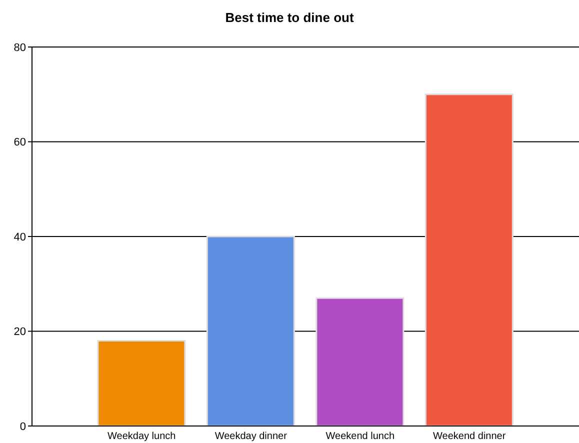 The width and height of the screenshot is (579, 443). Describe the element at coordinates (289, 17) in the screenshot. I see `chart-title: Best time to dine out` at that location.